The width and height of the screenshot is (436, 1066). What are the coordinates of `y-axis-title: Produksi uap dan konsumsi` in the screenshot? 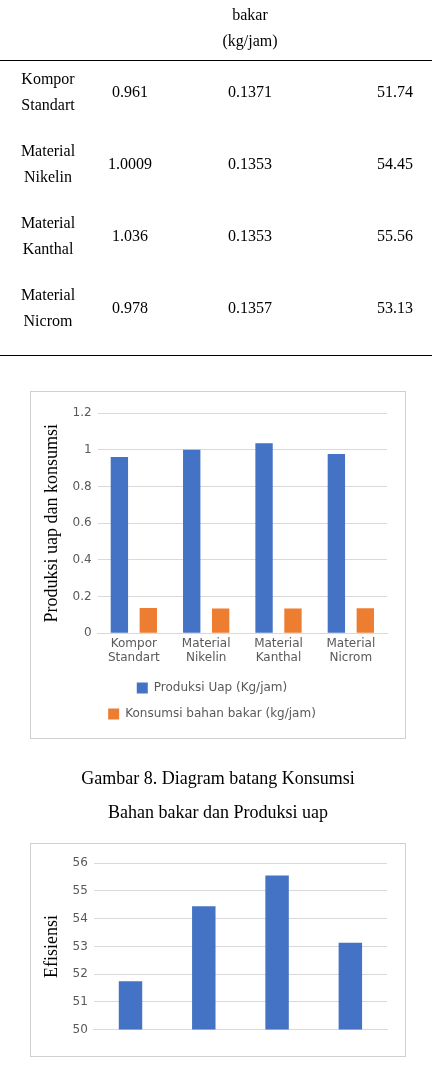 It's located at (50, 523).